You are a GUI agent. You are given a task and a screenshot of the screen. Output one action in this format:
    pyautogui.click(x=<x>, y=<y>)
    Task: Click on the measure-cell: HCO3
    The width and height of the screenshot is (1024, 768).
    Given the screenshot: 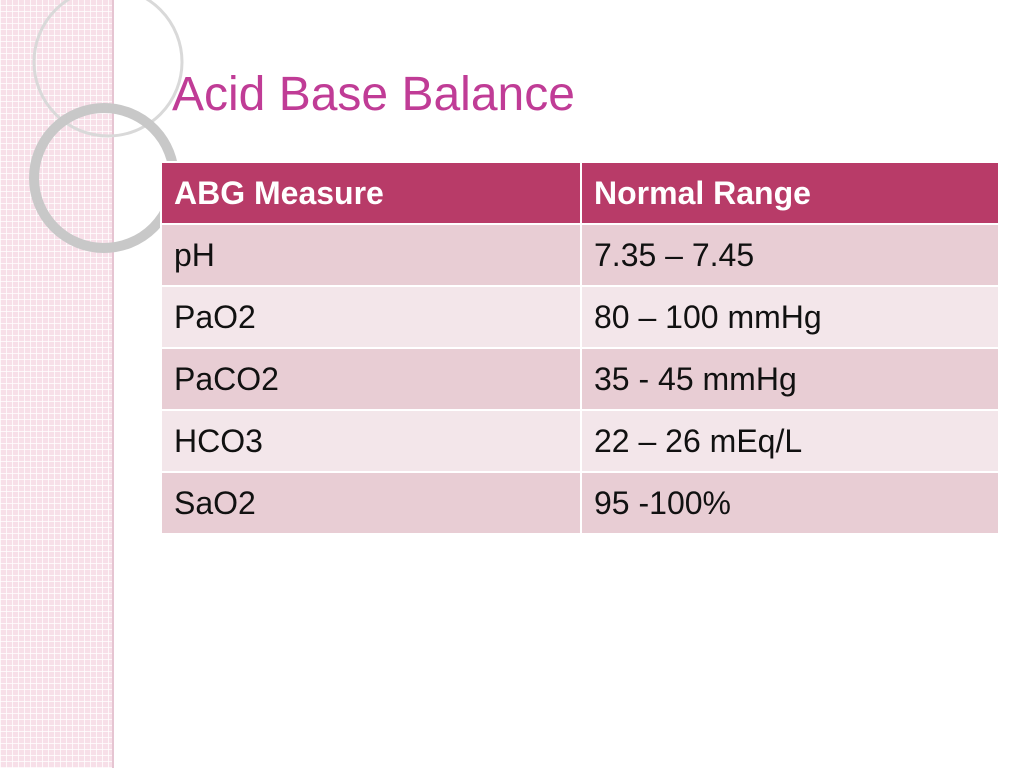 What is the action you would take?
    pyautogui.click(x=371, y=441)
    